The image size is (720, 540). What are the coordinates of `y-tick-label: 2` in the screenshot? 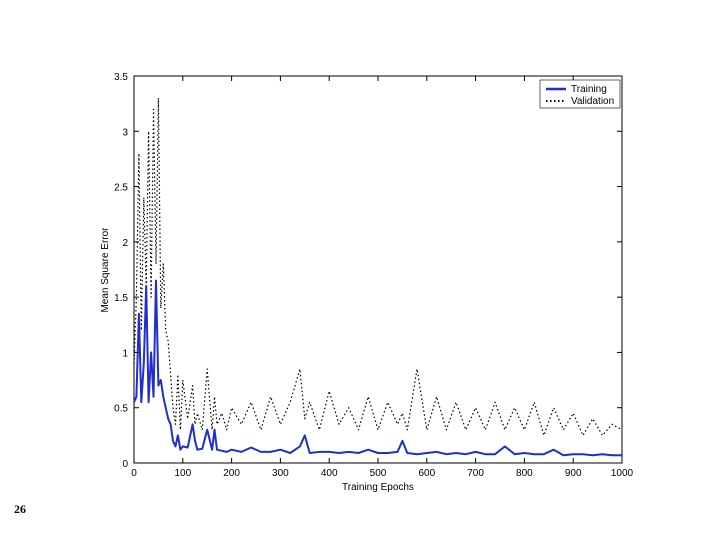 It's located at (125, 243).